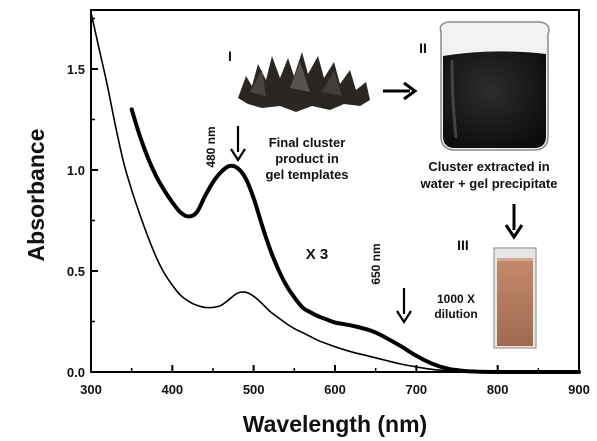 This screenshot has height=441, width=597. What do you see at coordinates (91, 389) in the screenshot?
I see `x-tick-label: 300` at bounding box center [91, 389].